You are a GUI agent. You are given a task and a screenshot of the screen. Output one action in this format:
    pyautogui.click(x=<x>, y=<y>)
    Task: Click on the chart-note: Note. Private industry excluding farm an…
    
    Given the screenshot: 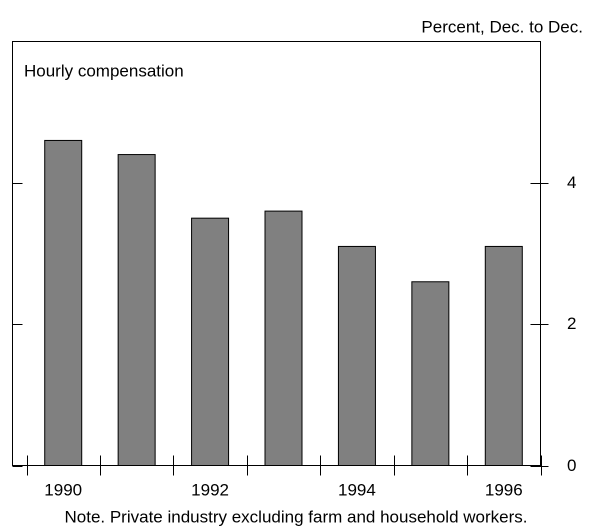 What is the action you would take?
    pyautogui.click(x=295, y=516)
    